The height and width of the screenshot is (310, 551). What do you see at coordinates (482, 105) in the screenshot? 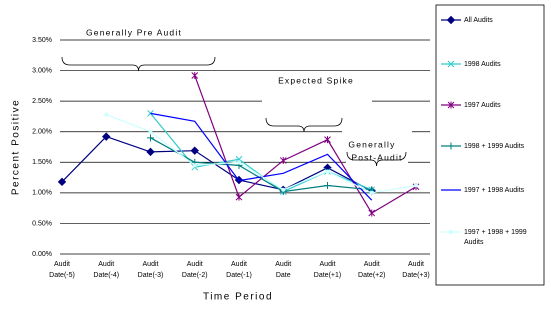
I see `legend-label: 1997 Audits` at bounding box center [482, 105].